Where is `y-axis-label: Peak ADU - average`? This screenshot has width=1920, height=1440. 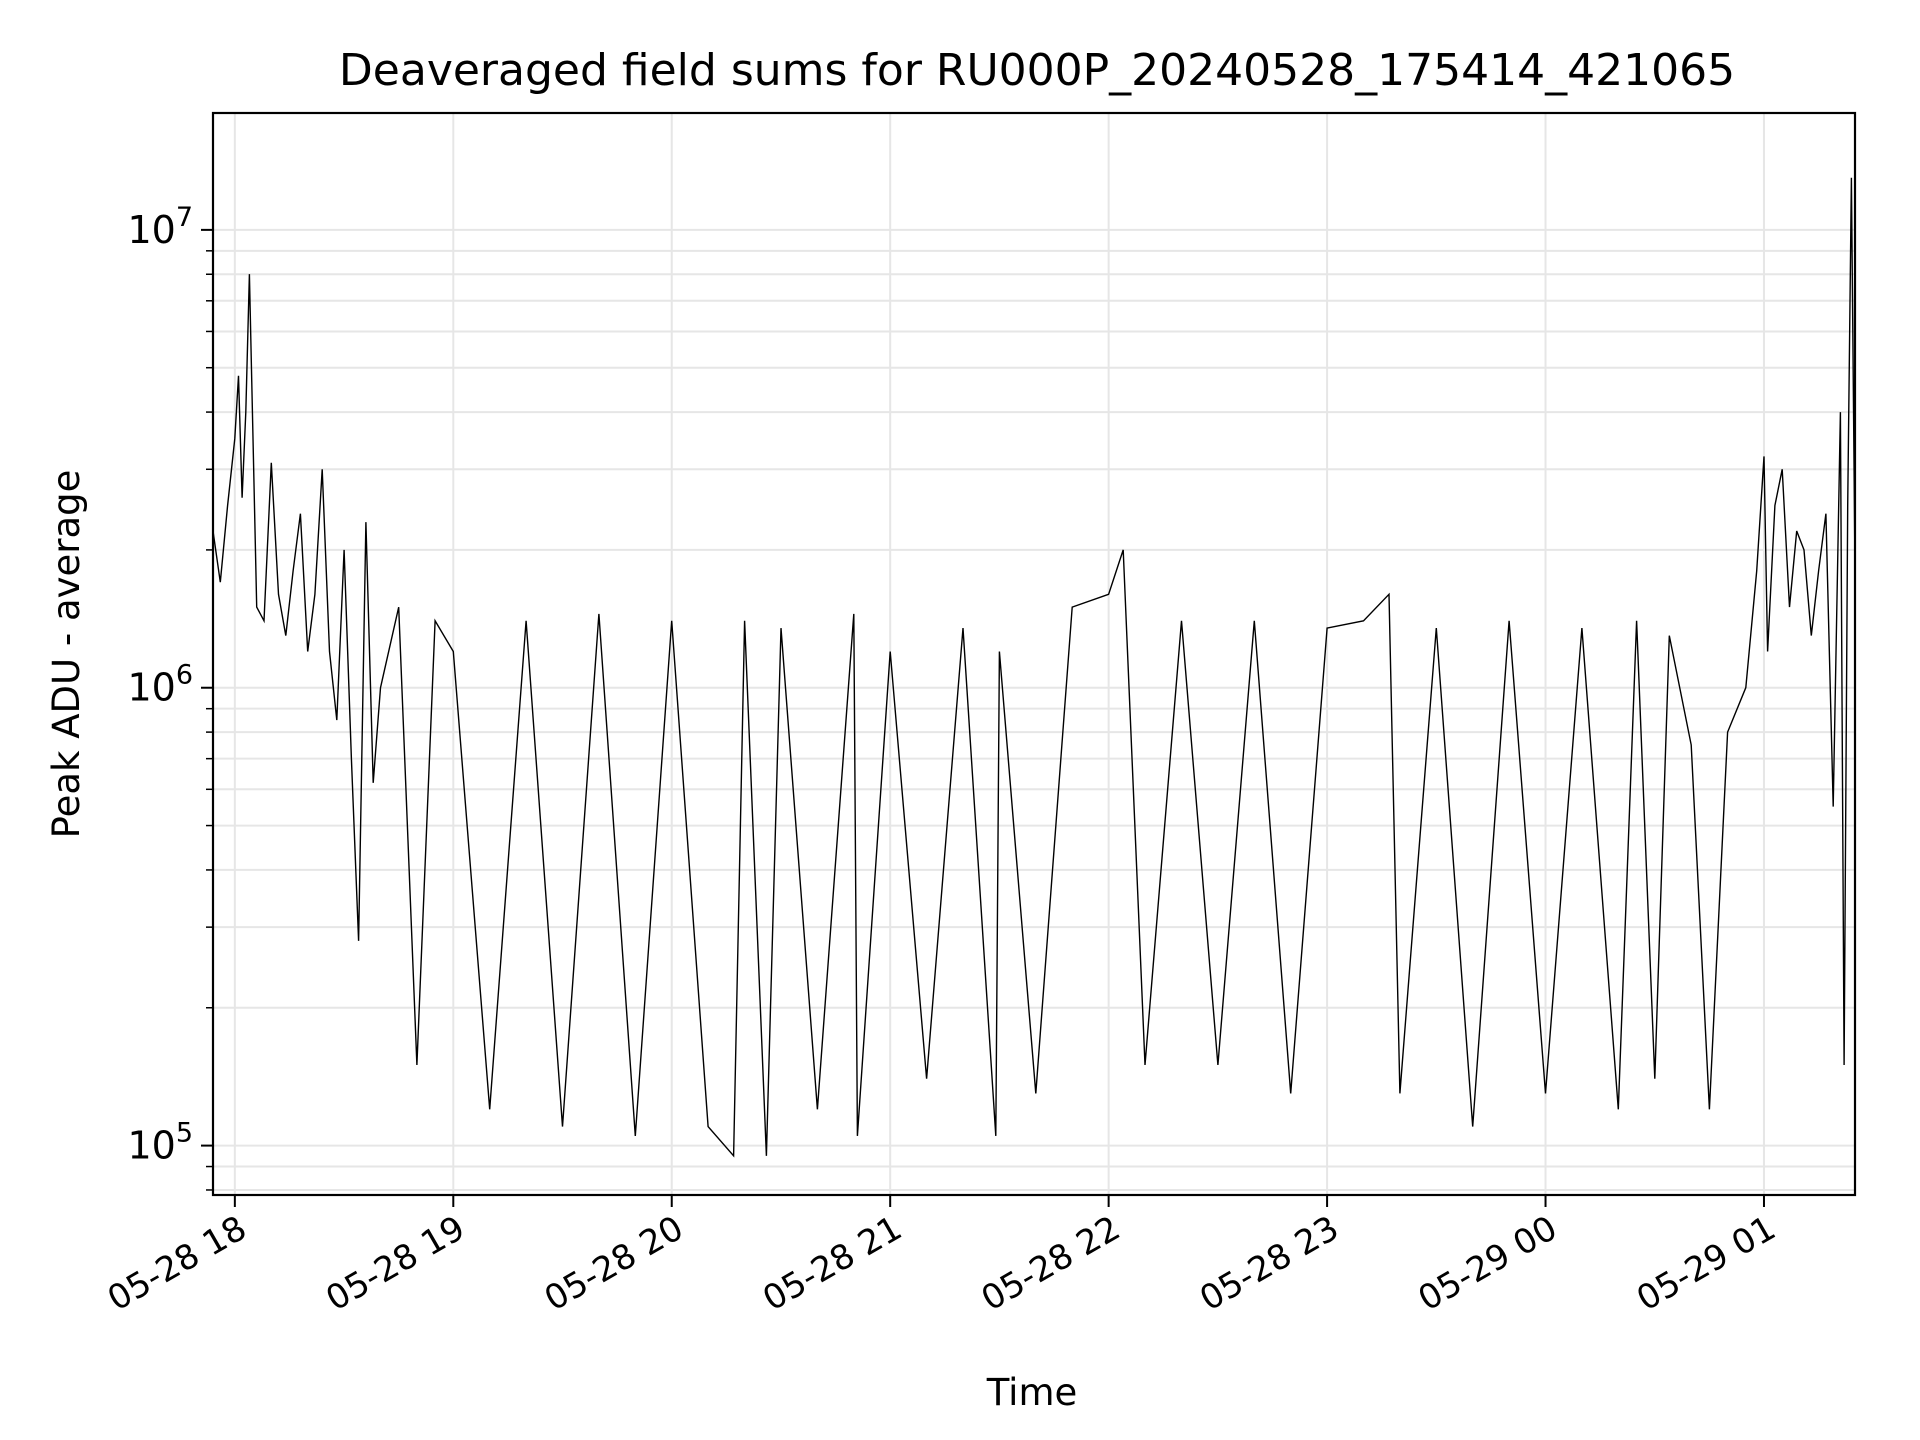 y-axis-label: Peak ADU - average is located at coordinates (66, 654).